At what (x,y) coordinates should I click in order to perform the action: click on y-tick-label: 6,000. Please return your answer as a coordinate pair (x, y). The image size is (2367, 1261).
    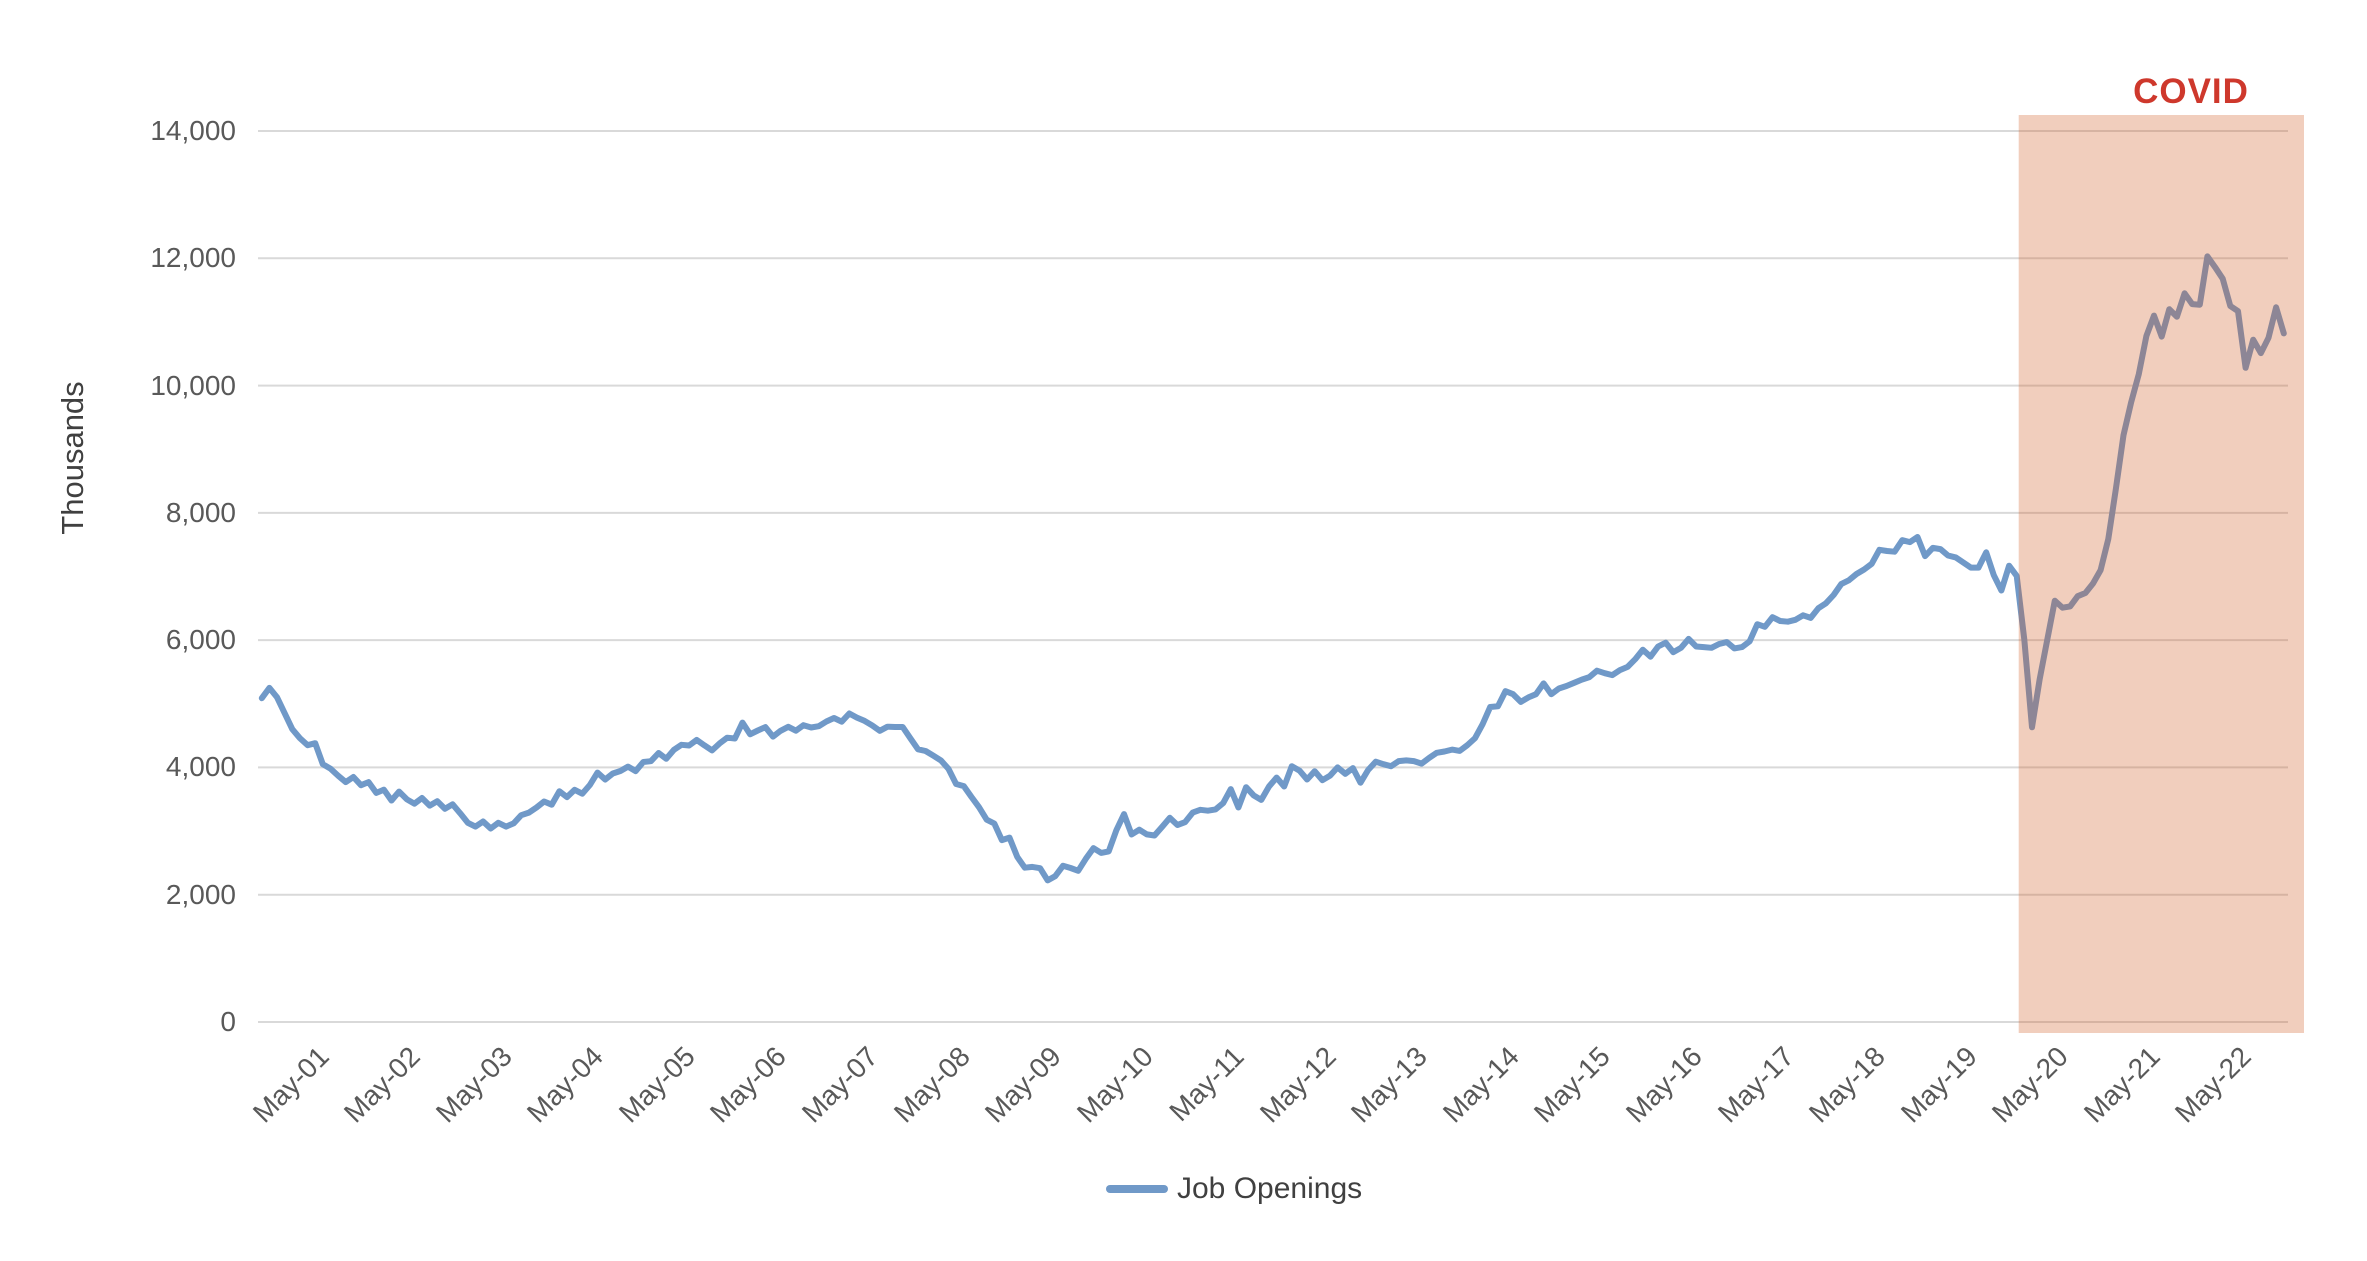
    Looking at the image, I should click on (200, 640).